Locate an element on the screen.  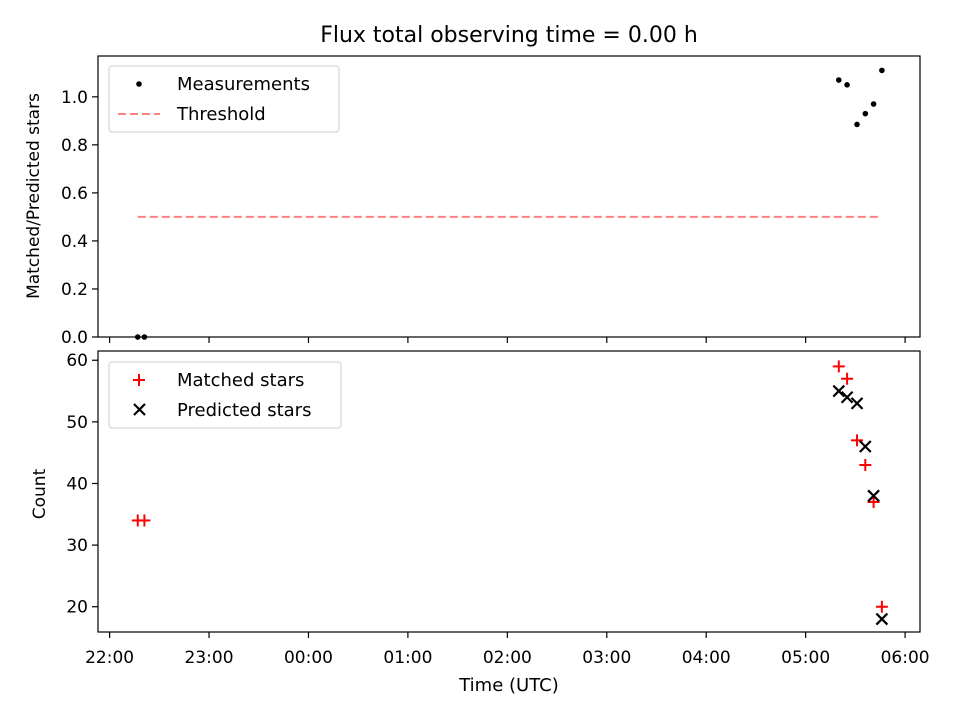
chart-title: Flux total observing time = 0.00 h is located at coordinates (509, 35).